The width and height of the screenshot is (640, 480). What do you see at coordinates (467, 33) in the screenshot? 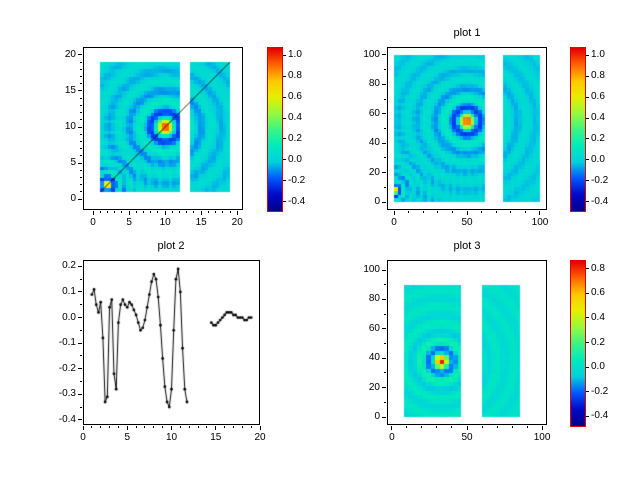
I see `plot1-title: plot 1` at bounding box center [467, 33].